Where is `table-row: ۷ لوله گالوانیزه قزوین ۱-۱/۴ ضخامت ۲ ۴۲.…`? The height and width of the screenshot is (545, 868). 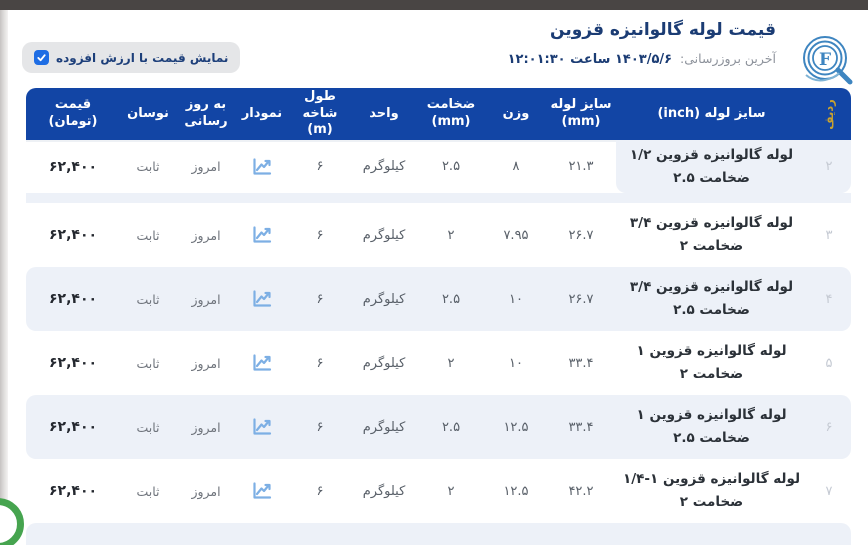 table-row: ۷ لوله گالوانیزه قزوین ۱-۱/۴ ضخامت ۲ ۴۲.… is located at coordinates (438, 491).